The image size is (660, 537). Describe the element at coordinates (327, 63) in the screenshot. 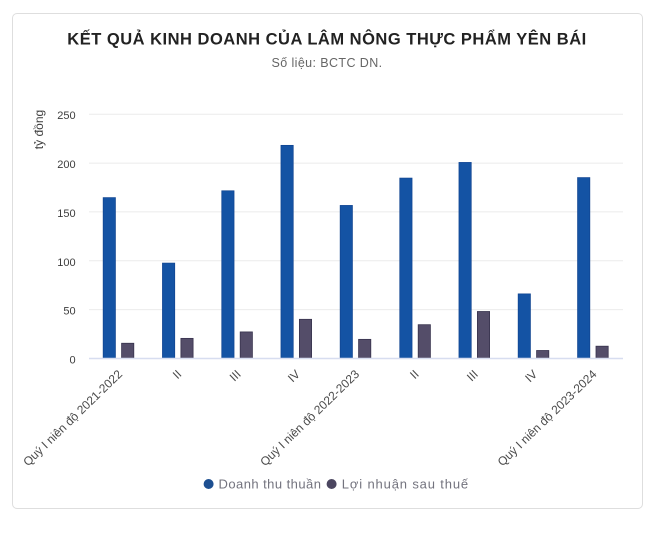

I see `svg-text: Số liệu: BCTC DN.` at that location.